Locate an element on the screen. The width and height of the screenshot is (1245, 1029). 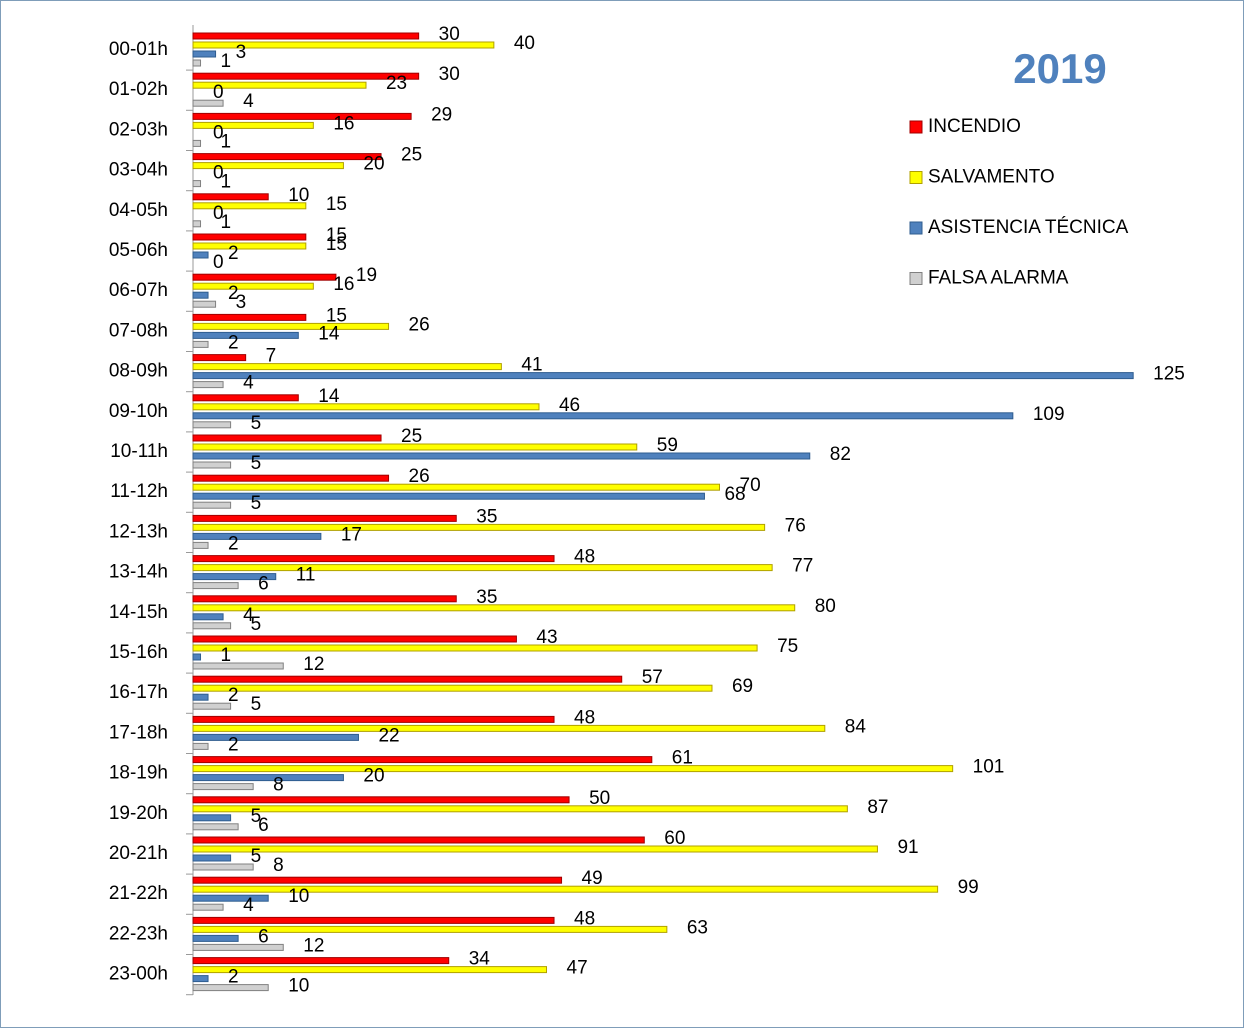
data-label: 15 is located at coordinates (336, 315).